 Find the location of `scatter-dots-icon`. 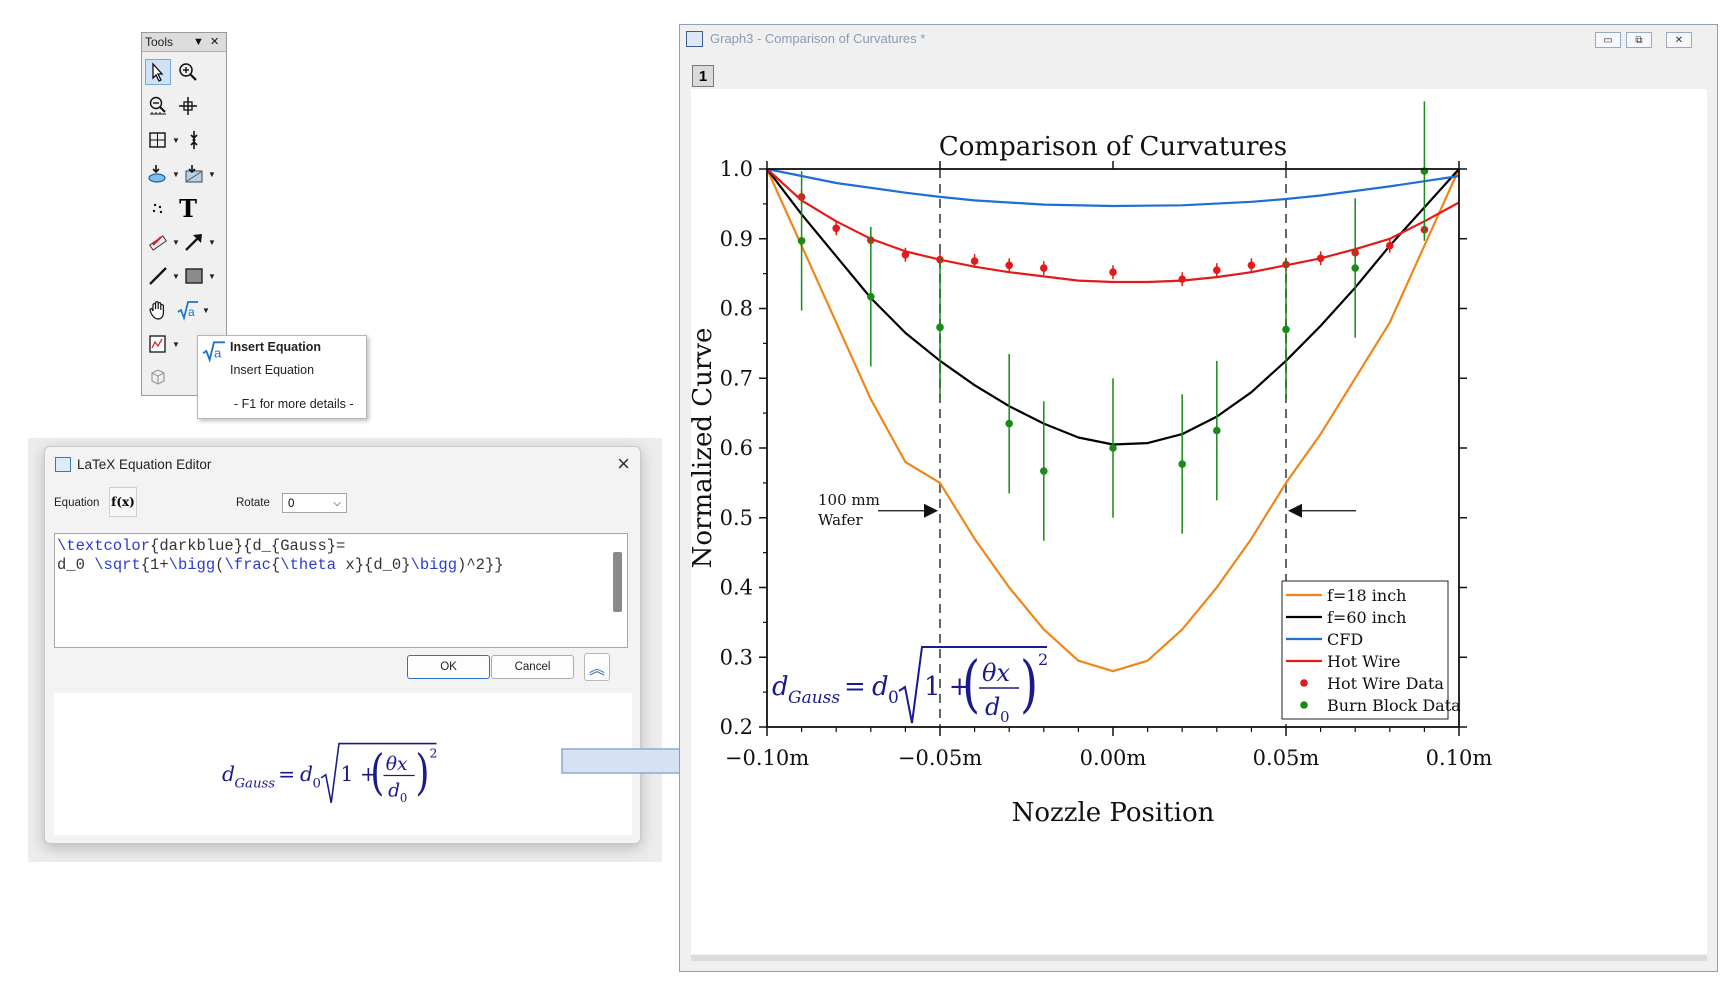

scatter-dots-icon is located at coordinates (157, 208).